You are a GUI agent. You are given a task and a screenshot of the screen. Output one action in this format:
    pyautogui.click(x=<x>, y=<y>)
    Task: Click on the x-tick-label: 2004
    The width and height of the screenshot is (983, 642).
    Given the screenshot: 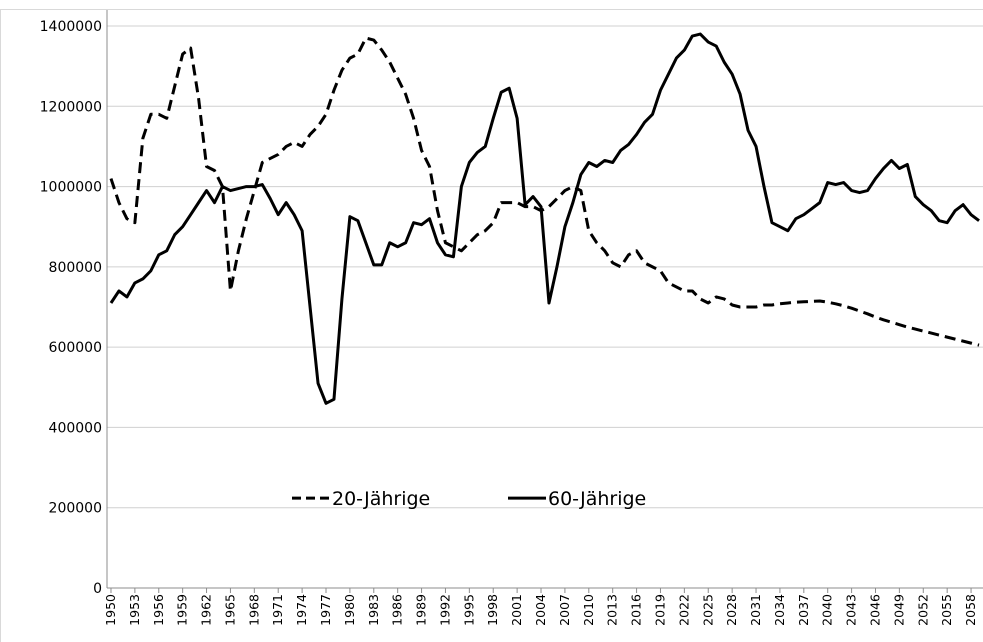 What is the action you would take?
    pyautogui.click(x=540, y=610)
    